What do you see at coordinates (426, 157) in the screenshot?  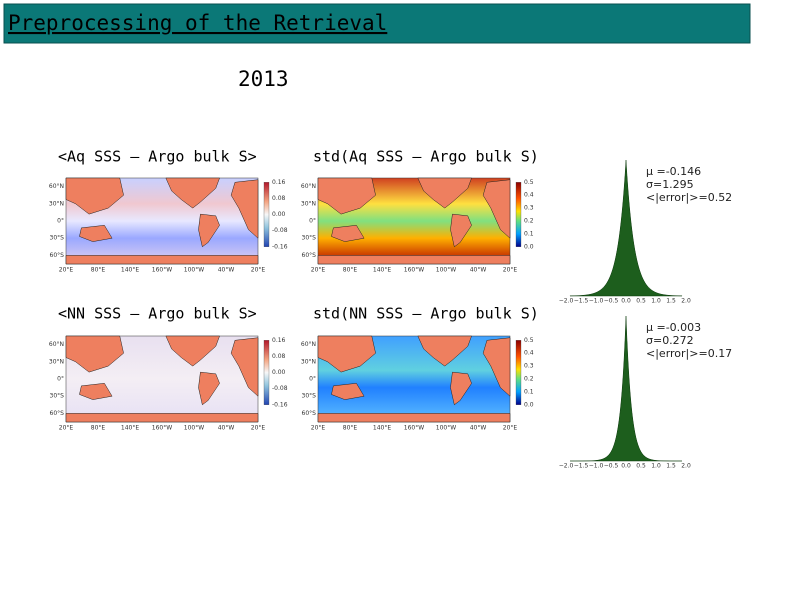 I see `panel-label: std(Aq SSS – Argo bulk S)` at bounding box center [426, 157].